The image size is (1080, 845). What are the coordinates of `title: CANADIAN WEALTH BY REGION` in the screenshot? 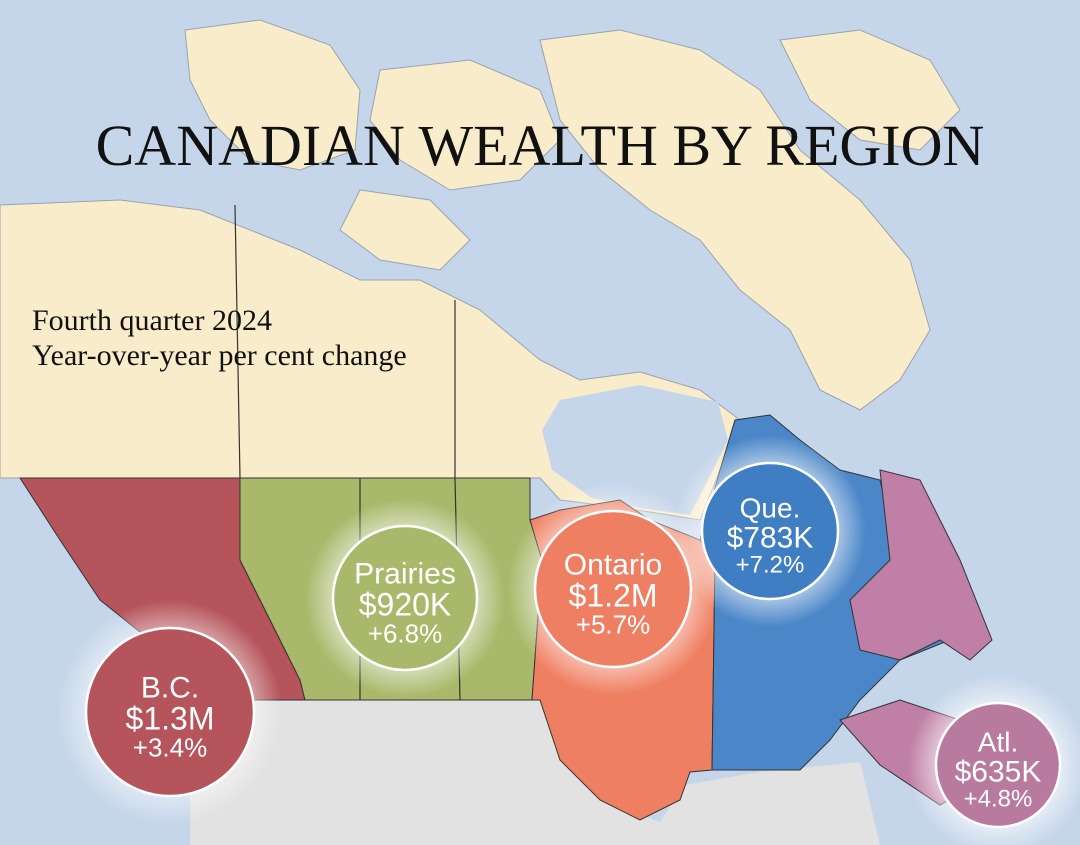 It's located at (540, 145).